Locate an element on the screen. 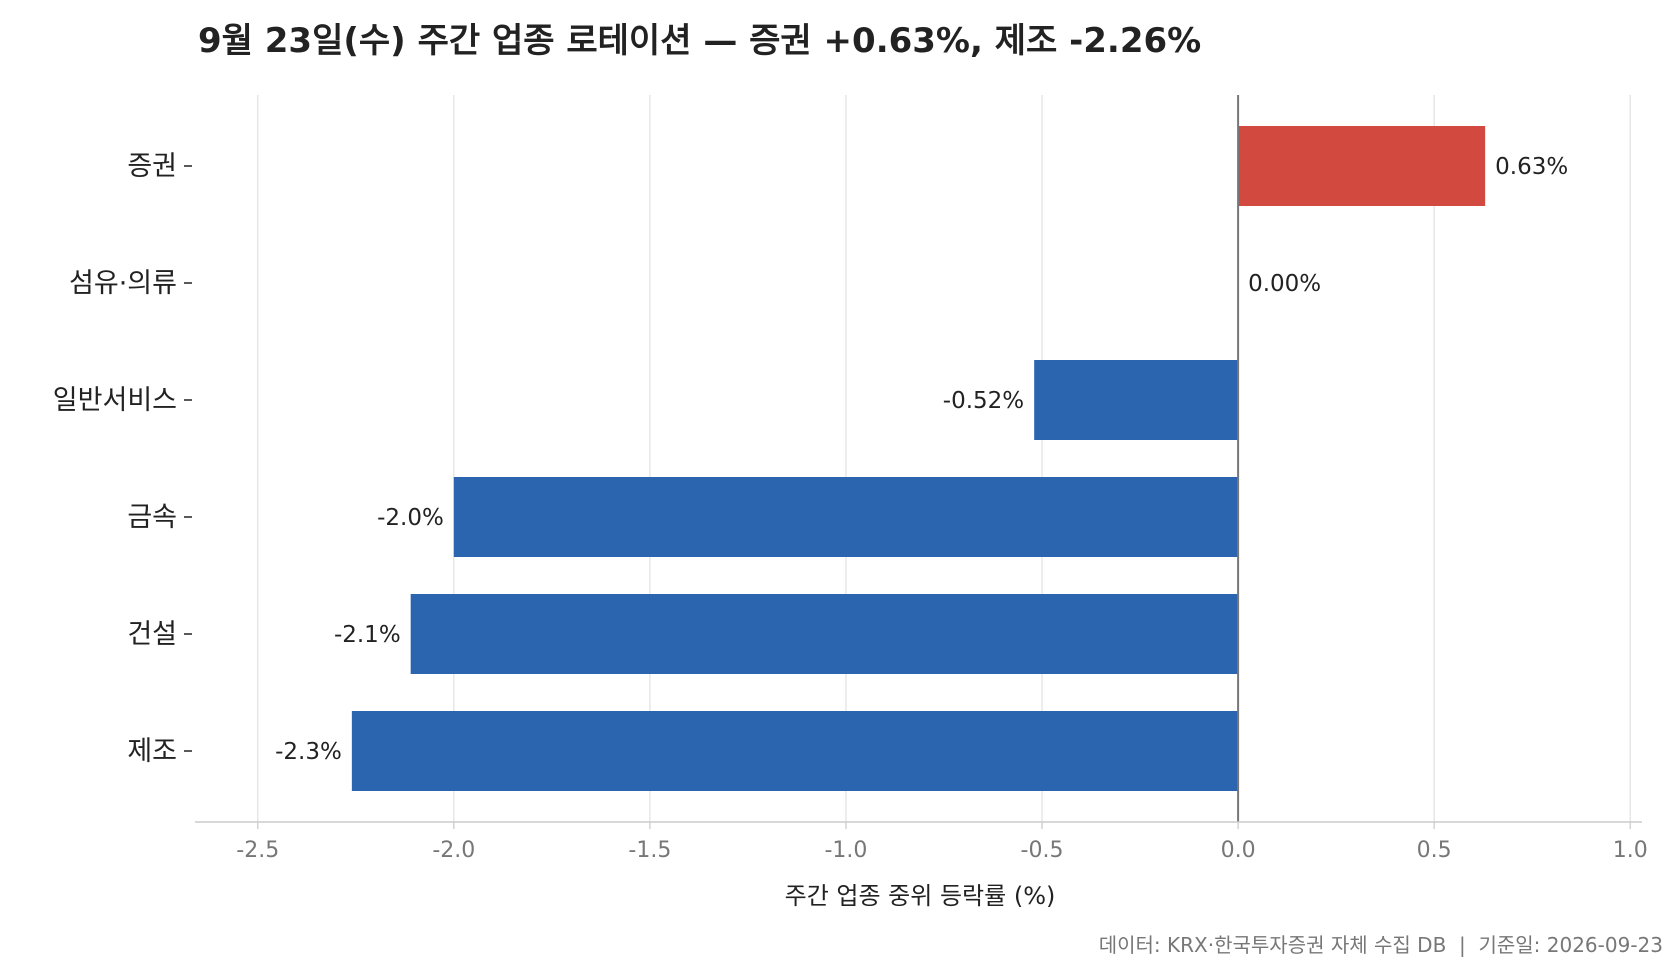  x-tick-label: 1.0 is located at coordinates (1630, 850).